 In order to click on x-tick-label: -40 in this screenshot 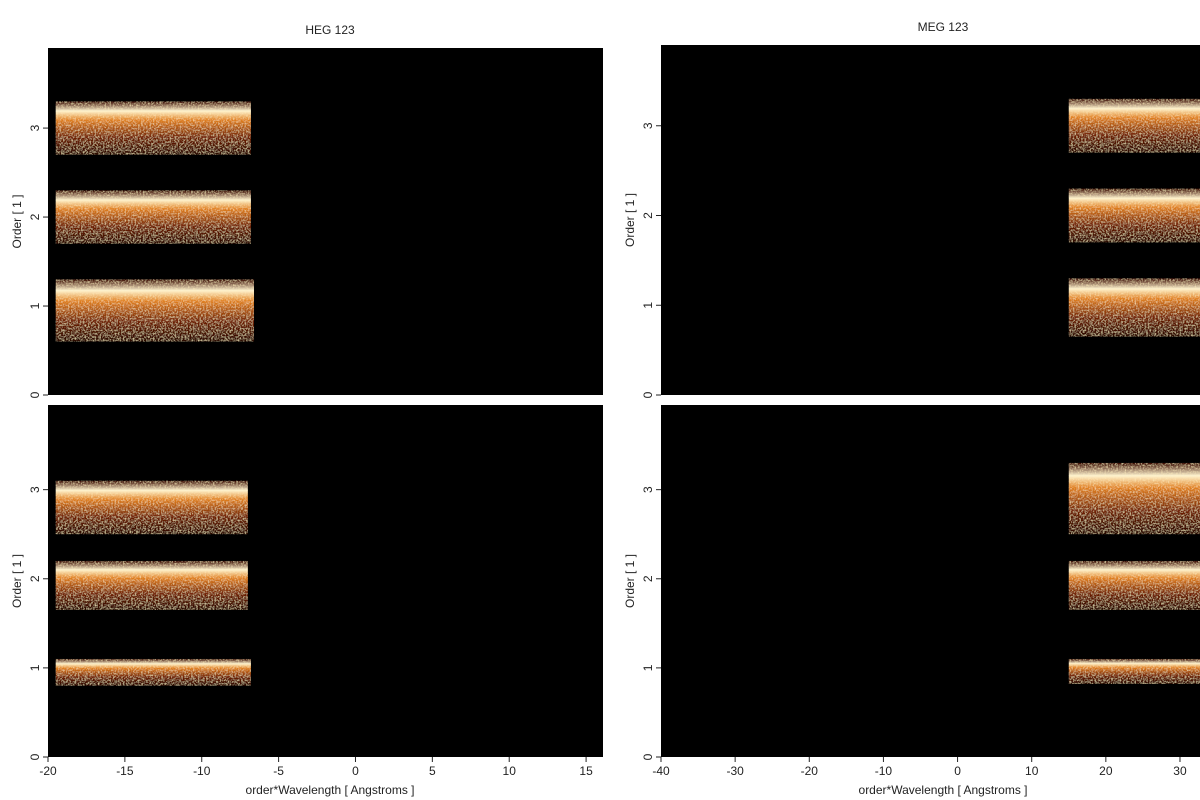, I will do `click(661, 771)`.